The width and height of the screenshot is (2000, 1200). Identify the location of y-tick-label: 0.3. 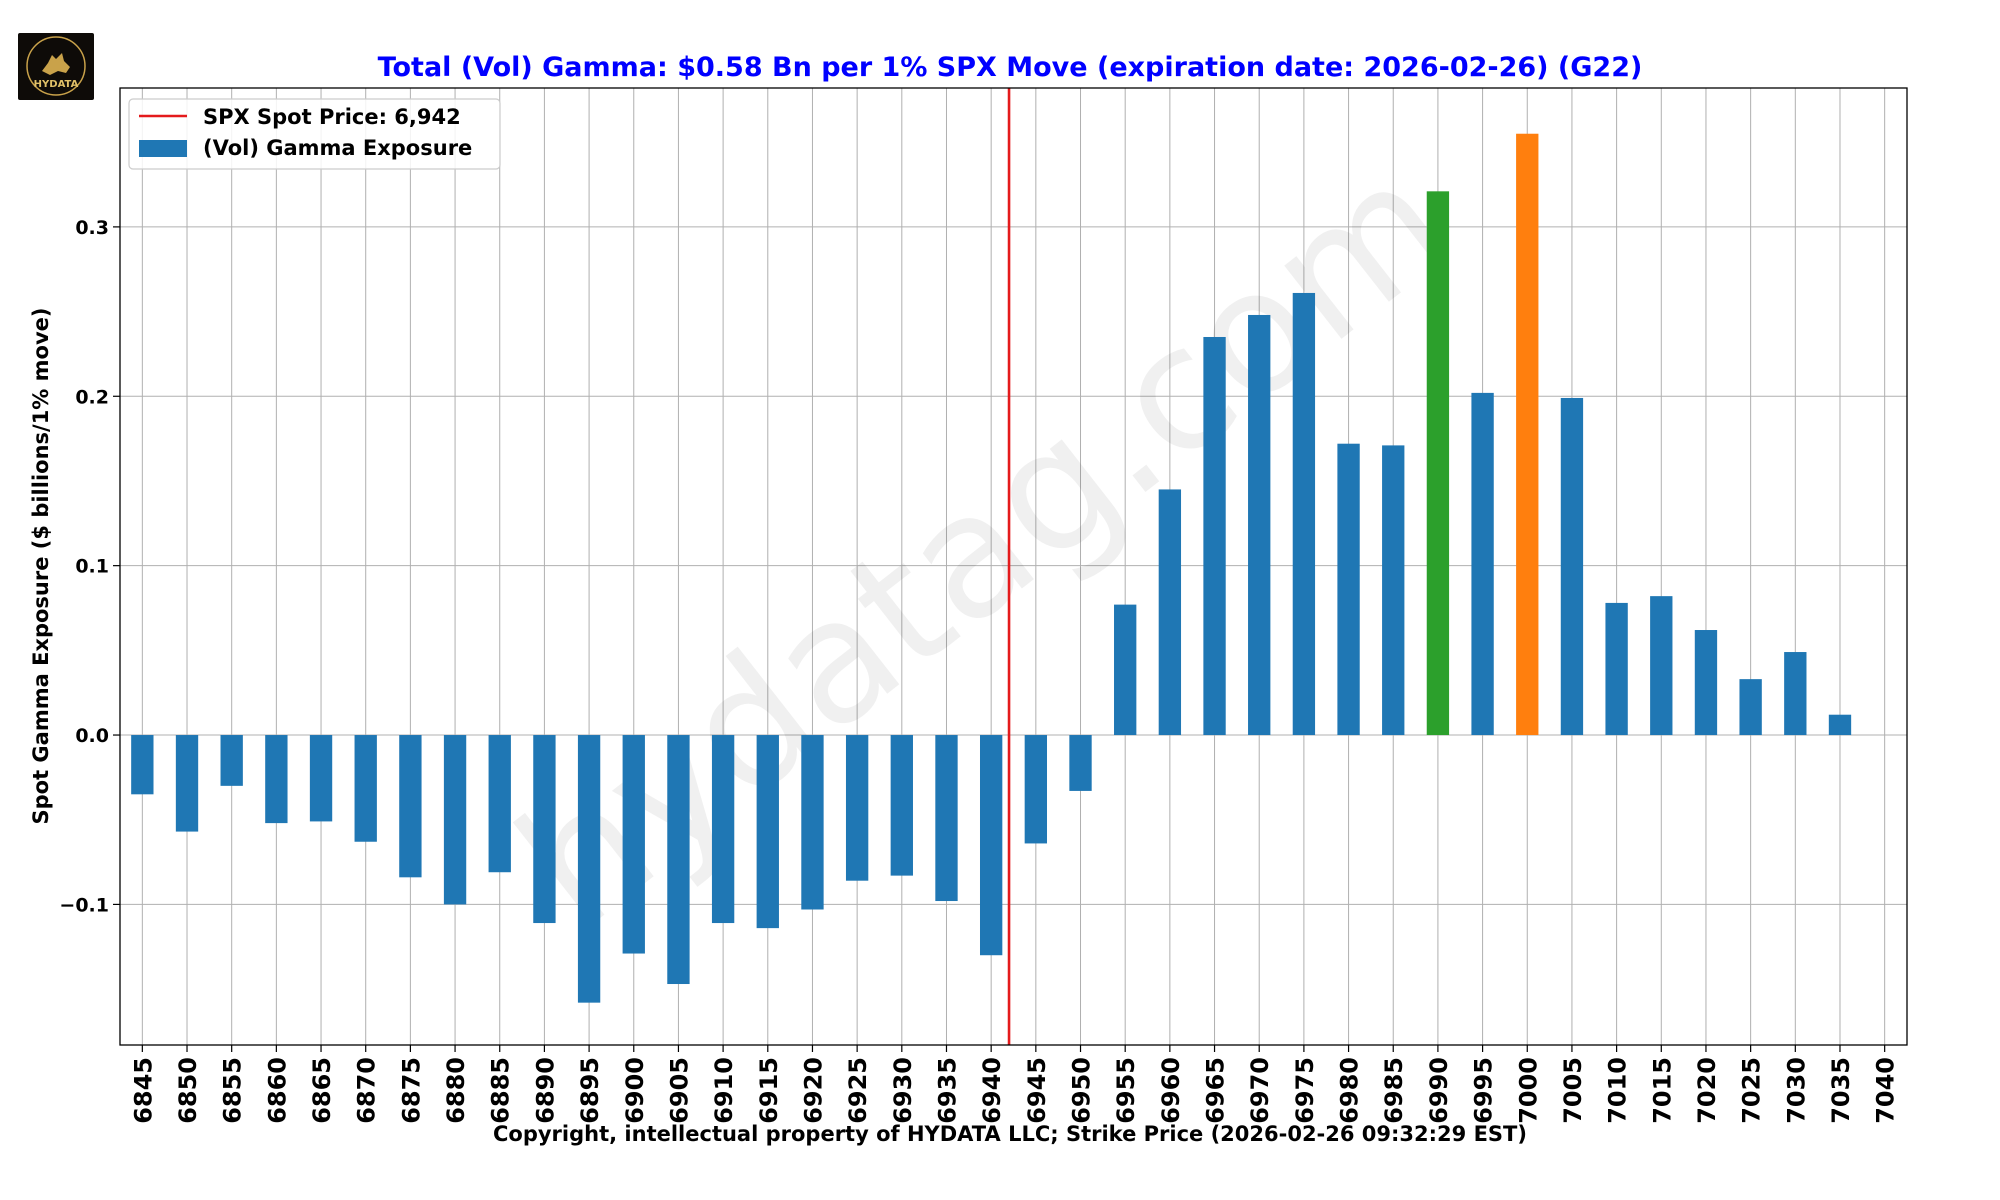
(92, 228).